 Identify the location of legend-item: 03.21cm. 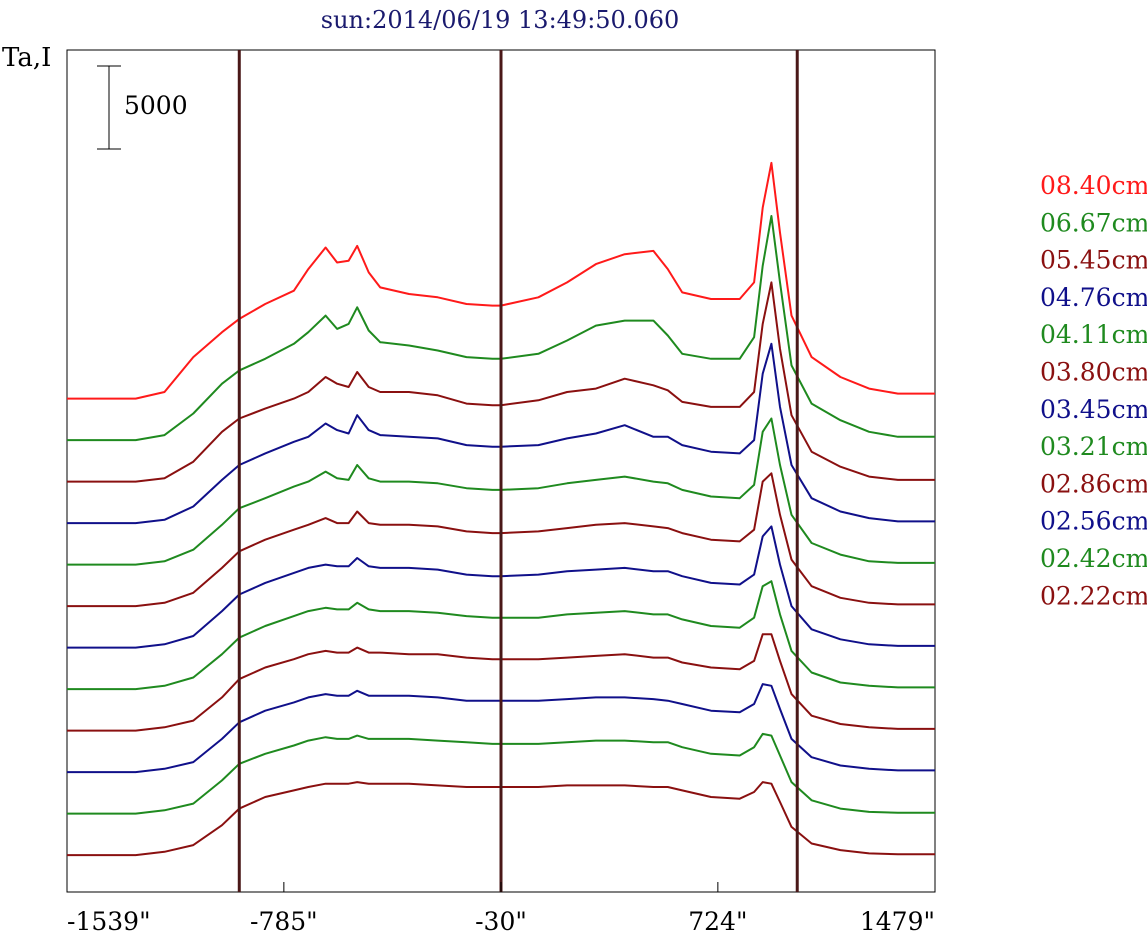
(1093, 446).